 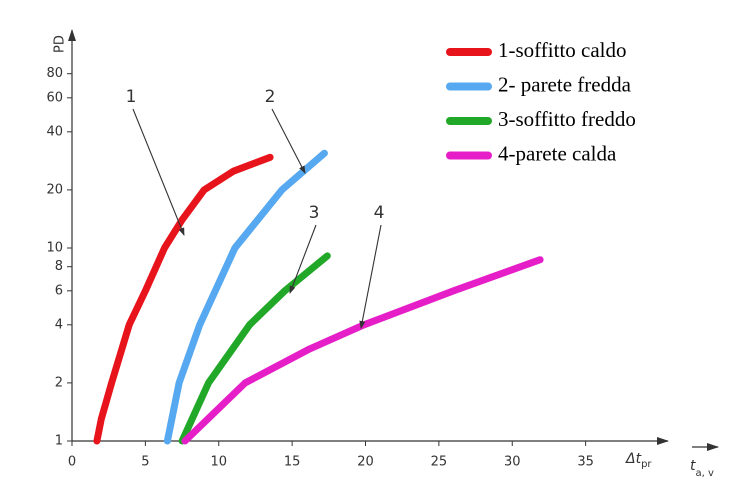 What do you see at coordinates (314, 213) in the screenshot?
I see `annotation: 3` at bounding box center [314, 213].